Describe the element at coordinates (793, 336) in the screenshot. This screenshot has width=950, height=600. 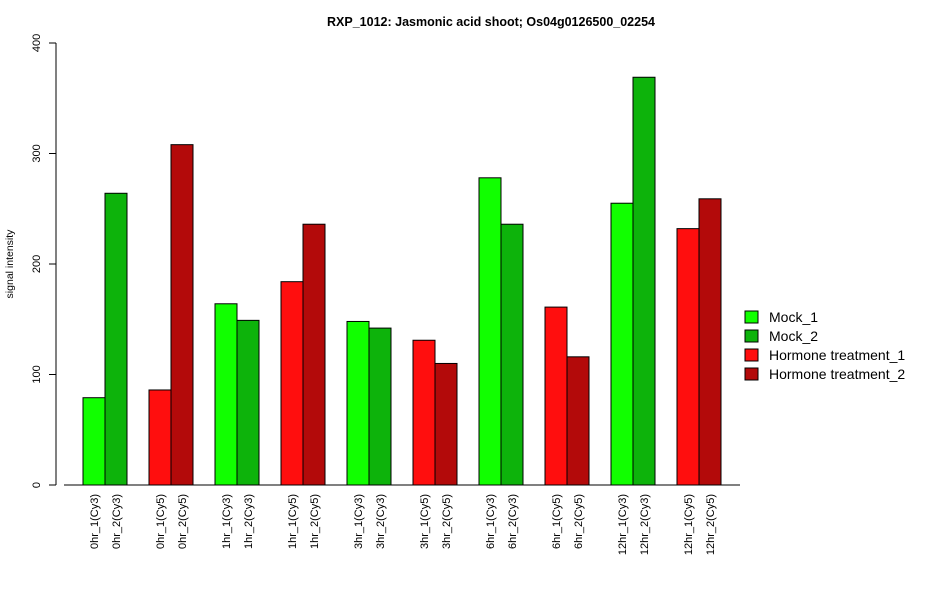
I see `legend-label: Mock_2` at that location.